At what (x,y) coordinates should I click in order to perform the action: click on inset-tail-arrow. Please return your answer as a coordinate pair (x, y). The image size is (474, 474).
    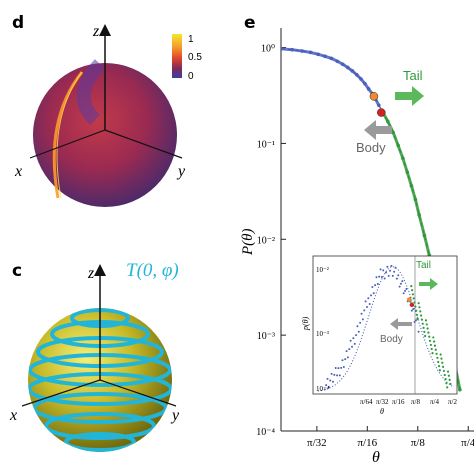
    Looking at the image, I should click on (428, 284).